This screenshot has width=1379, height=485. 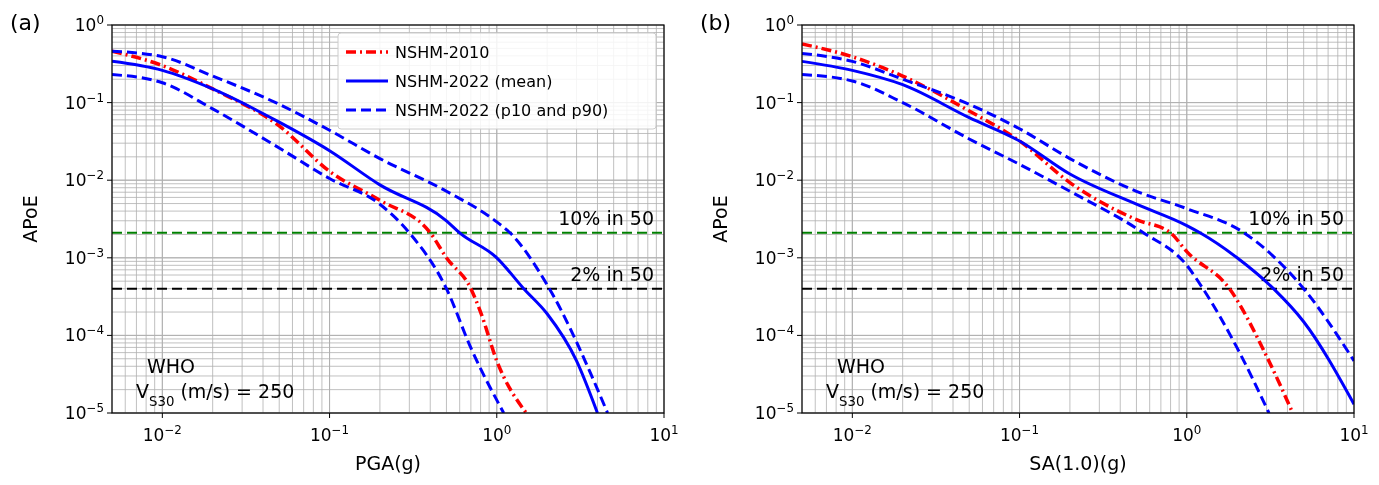 What do you see at coordinates (25, 22) in the screenshot?
I see `chart-title: (a)` at bounding box center [25, 22].